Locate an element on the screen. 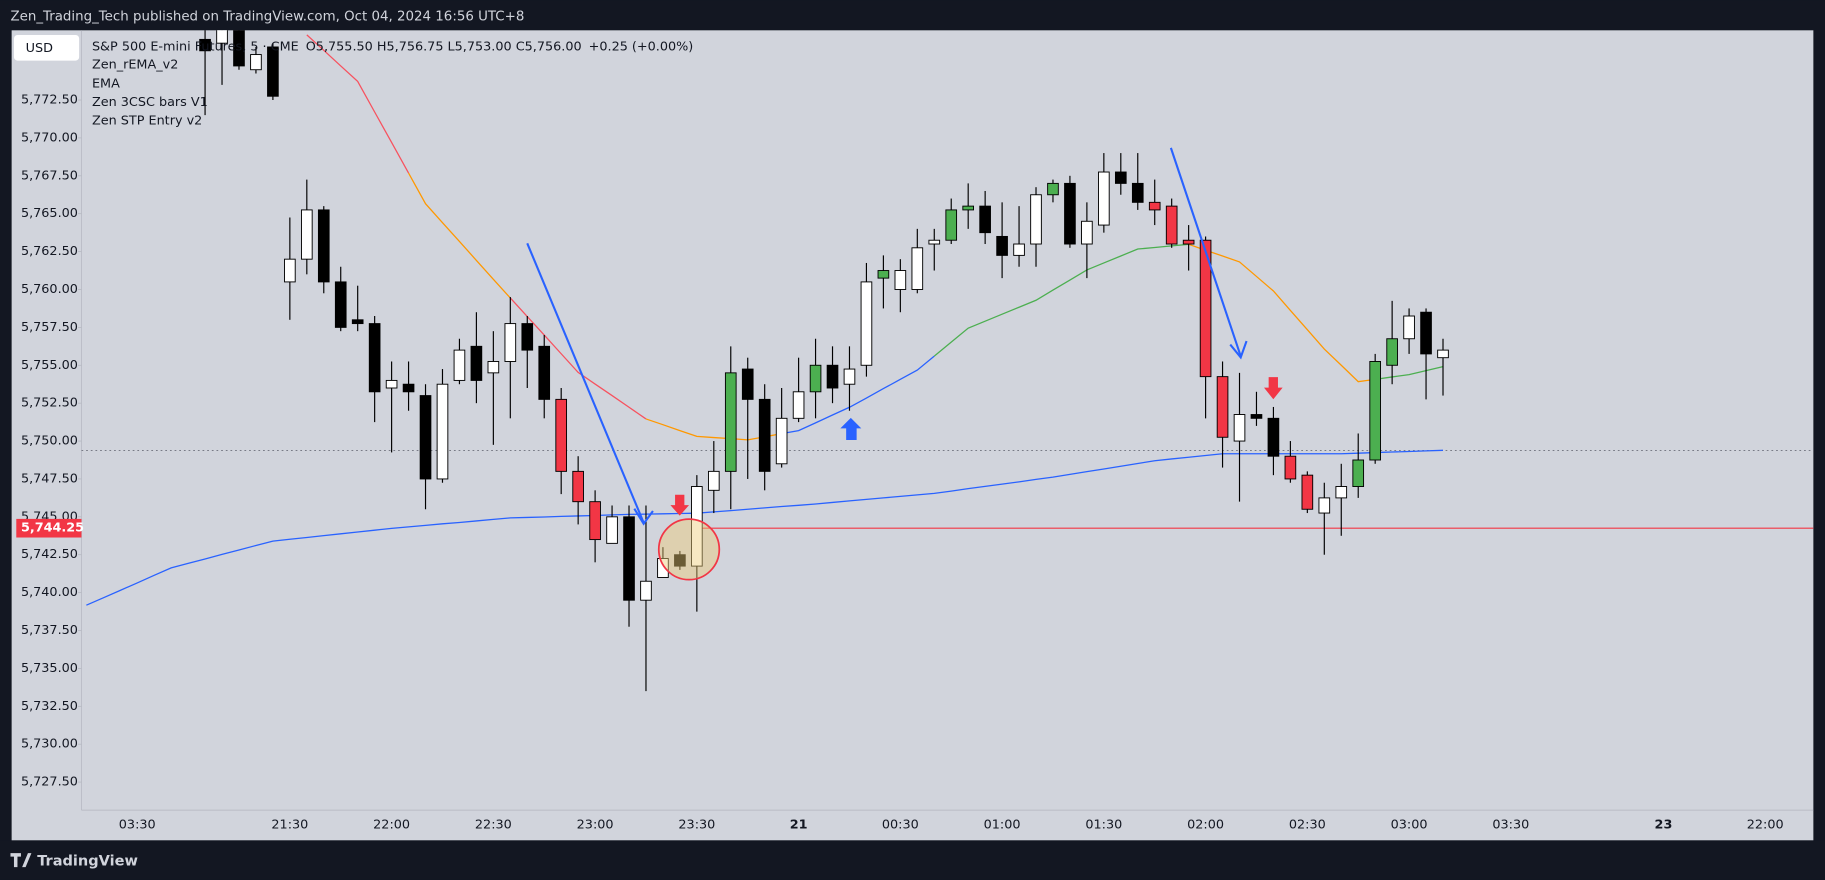  y-tick-label: 5,735.00 is located at coordinates (49, 668).